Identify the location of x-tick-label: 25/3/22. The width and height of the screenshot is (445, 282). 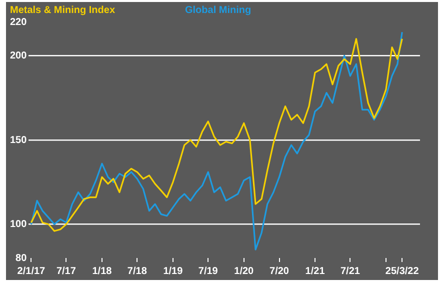
(402, 271).